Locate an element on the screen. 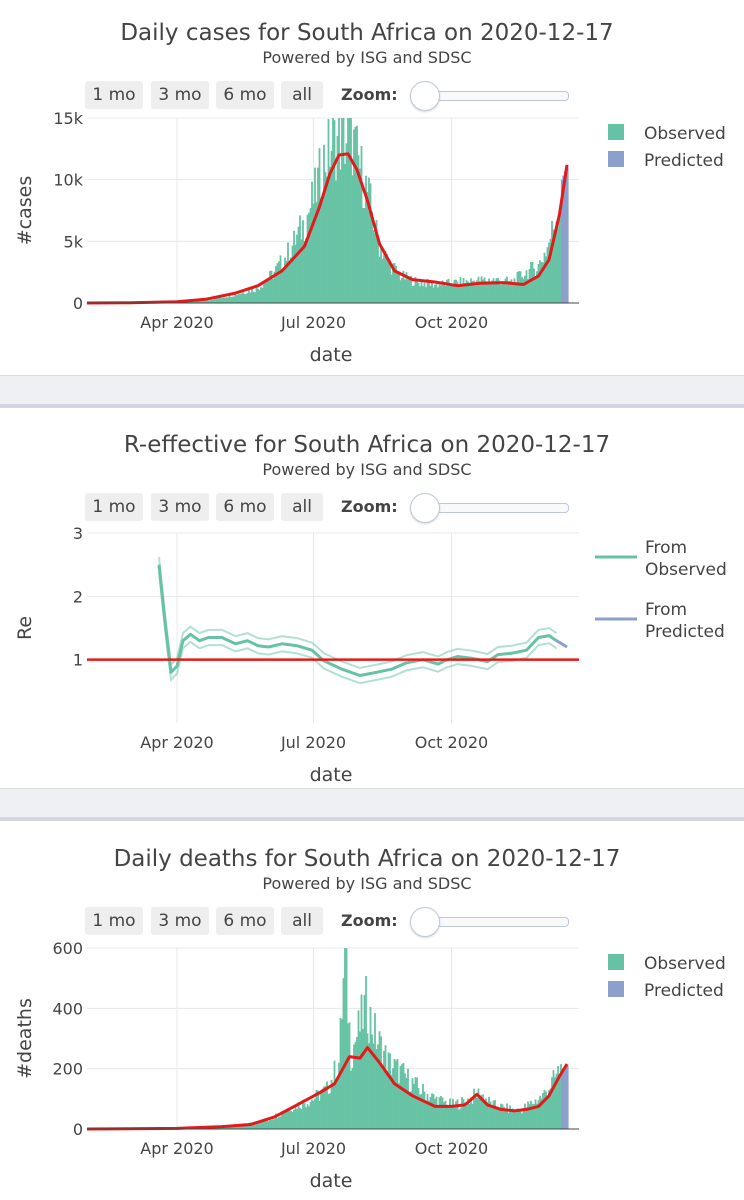 The width and height of the screenshot is (744, 1200). observed-upper-band is located at coordinates (358, 612).